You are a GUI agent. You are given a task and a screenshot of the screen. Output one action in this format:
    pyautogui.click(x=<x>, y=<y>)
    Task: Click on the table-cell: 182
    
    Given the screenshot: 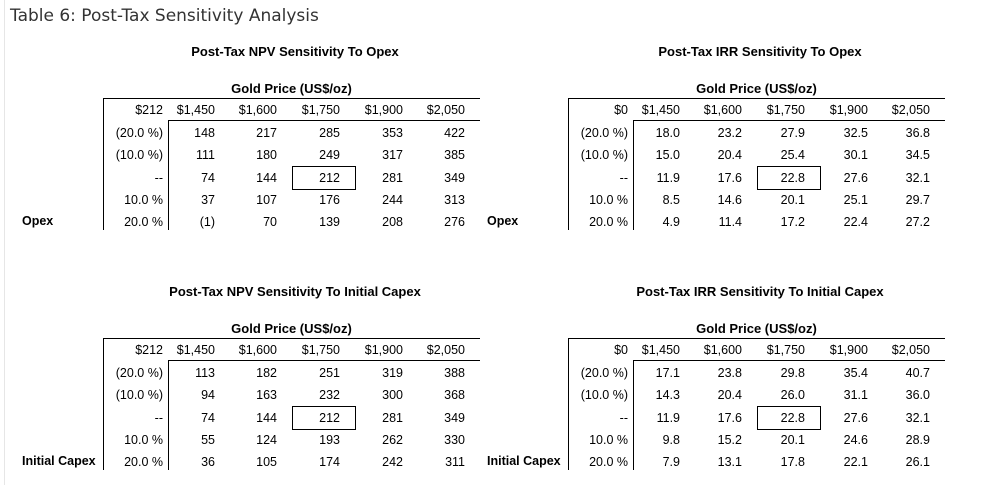 What is the action you would take?
    pyautogui.click(x=266, y=373)
    